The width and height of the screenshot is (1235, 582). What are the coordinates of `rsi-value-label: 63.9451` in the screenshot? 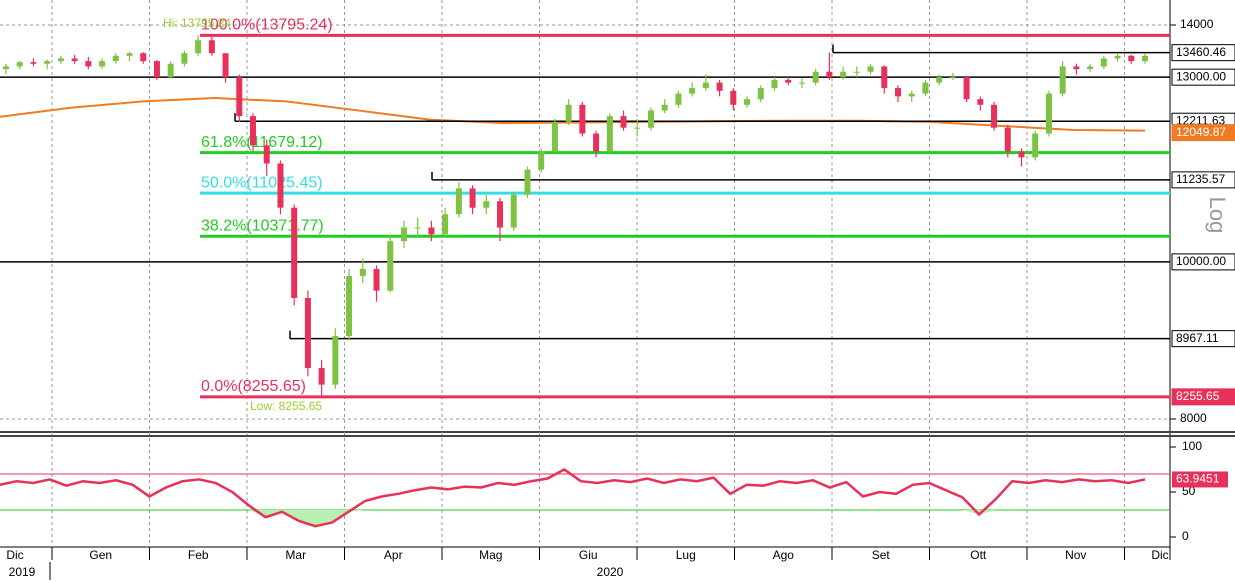 It's located at (1198, 479).